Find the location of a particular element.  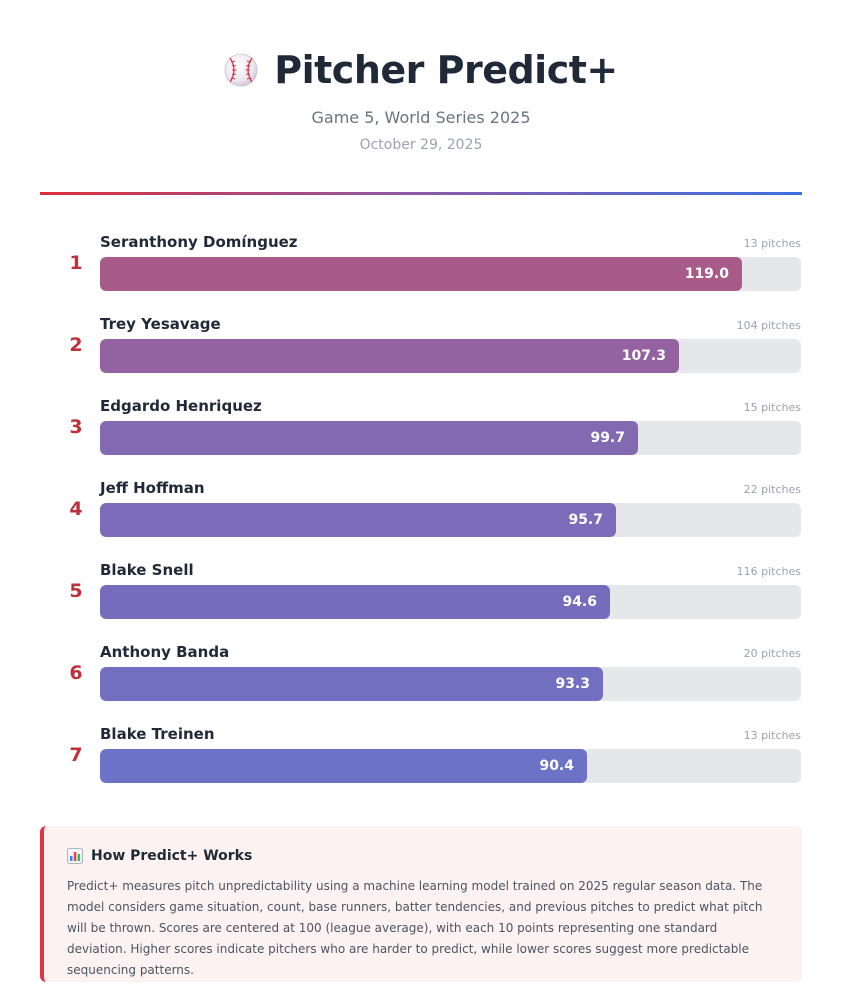

bar-track: 119.0 is located at coordinates (450, 274).